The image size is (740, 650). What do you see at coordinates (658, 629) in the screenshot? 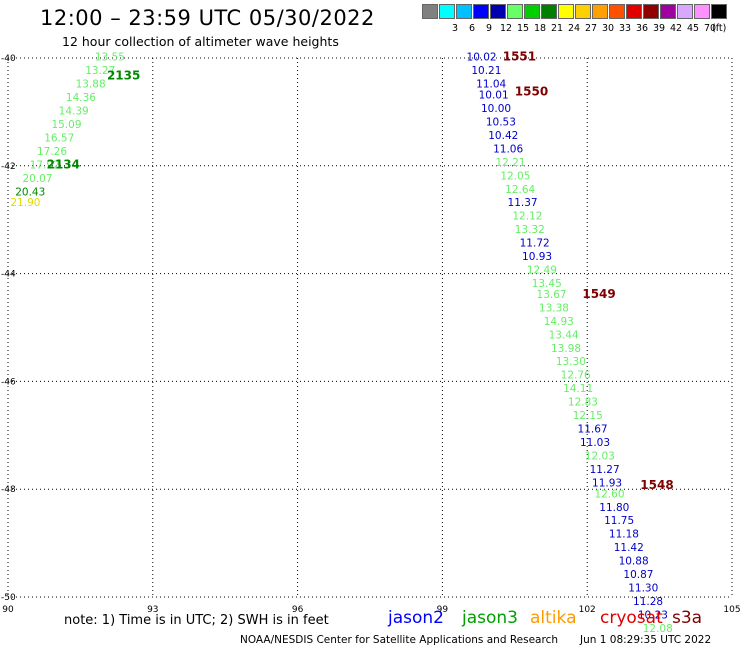
I see `wave-height-label: 12.08` at bounding box center [658, 629].